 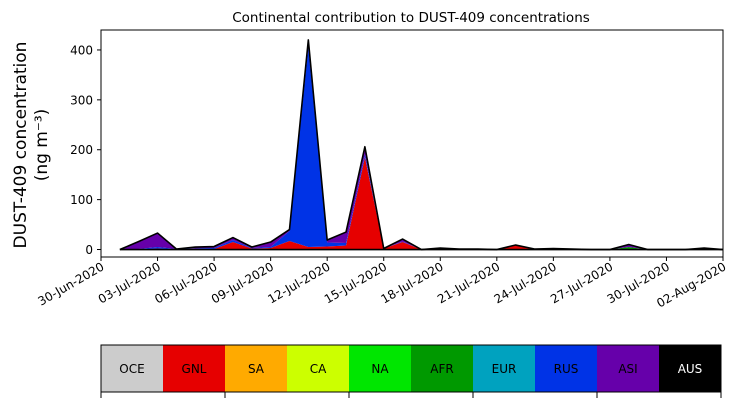 I want to click on legend-label-asi: ASI, so click(x=627, y=369).